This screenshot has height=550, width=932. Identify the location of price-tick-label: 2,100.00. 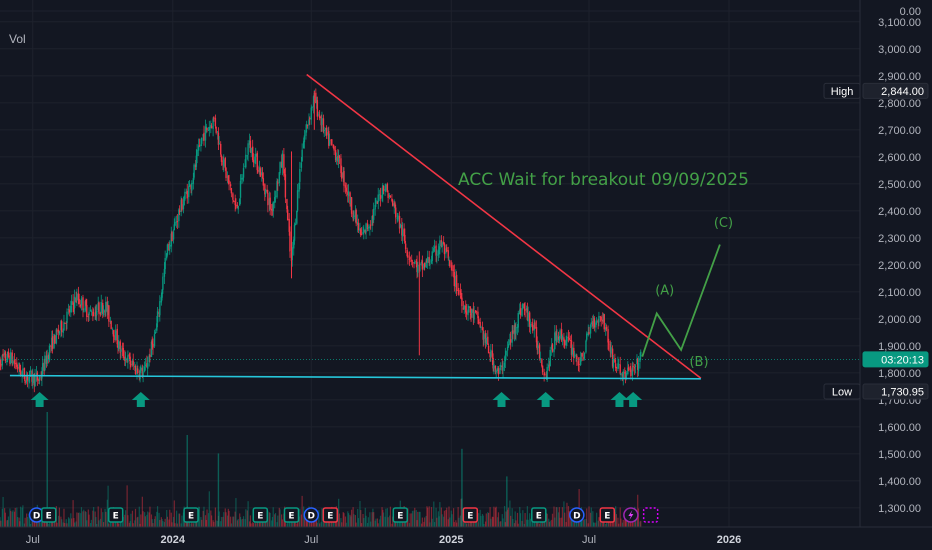
(899, 293).